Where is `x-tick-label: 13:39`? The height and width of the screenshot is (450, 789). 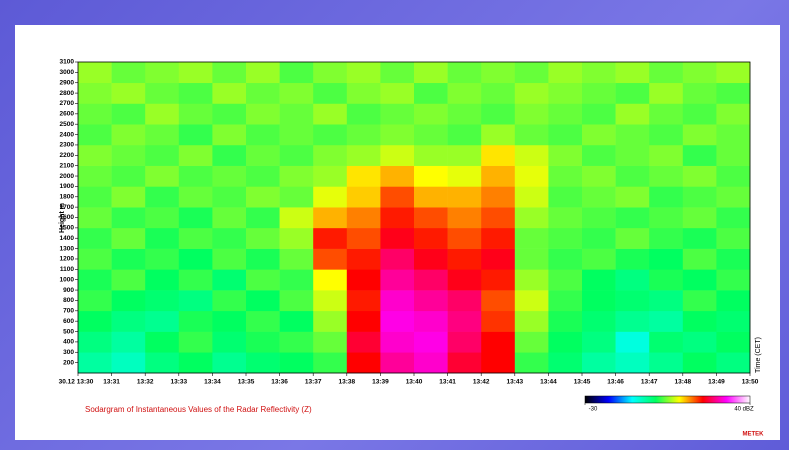 x-tick-label: 13:39 is located at coordinates (380, 382).